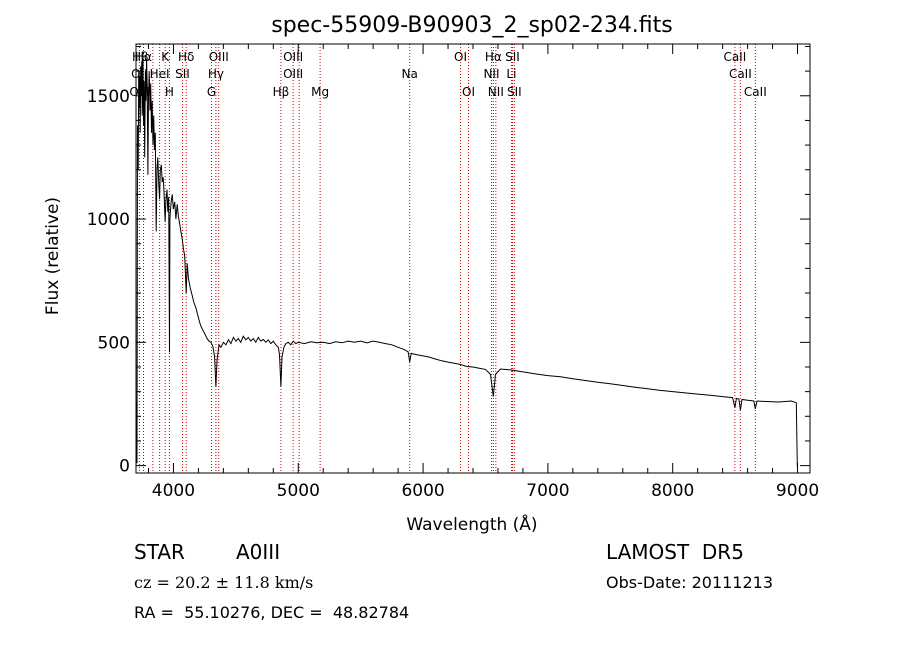 This screenshot has width=900, height=649. What do you see at coordinates (114, 343) in the screenshot?
I see `y-tick-label: 500` at bounding box center [114, 343].